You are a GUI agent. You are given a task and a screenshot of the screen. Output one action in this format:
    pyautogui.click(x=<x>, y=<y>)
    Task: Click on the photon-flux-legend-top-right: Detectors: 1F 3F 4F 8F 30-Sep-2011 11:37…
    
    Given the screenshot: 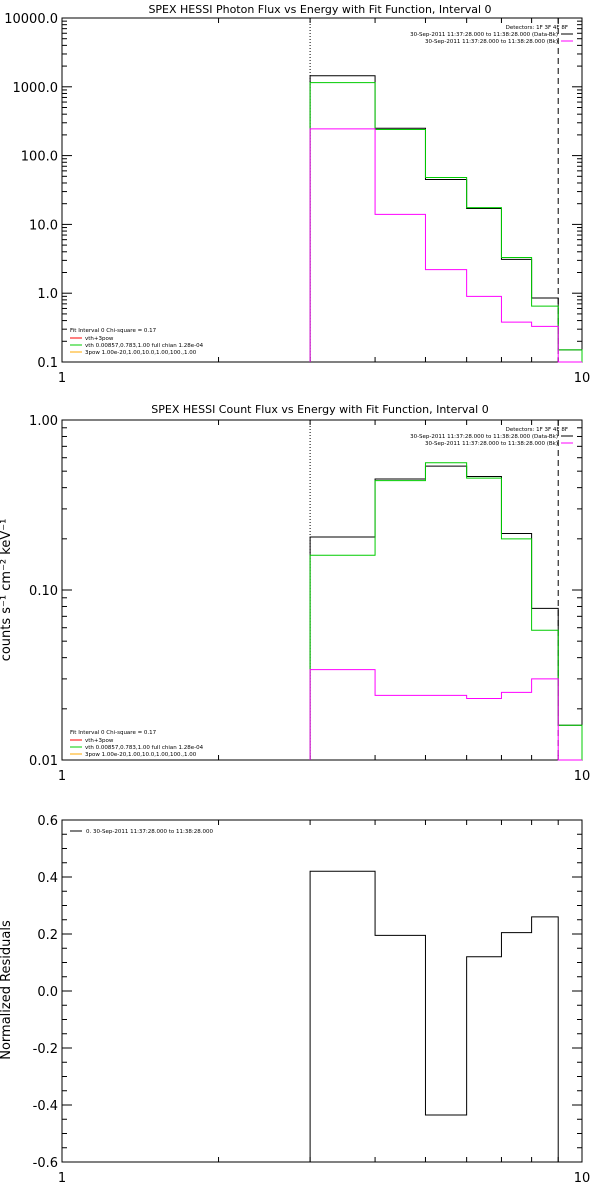 What is the action you would take?
    pyautogui.click(x=491, y=35)
    